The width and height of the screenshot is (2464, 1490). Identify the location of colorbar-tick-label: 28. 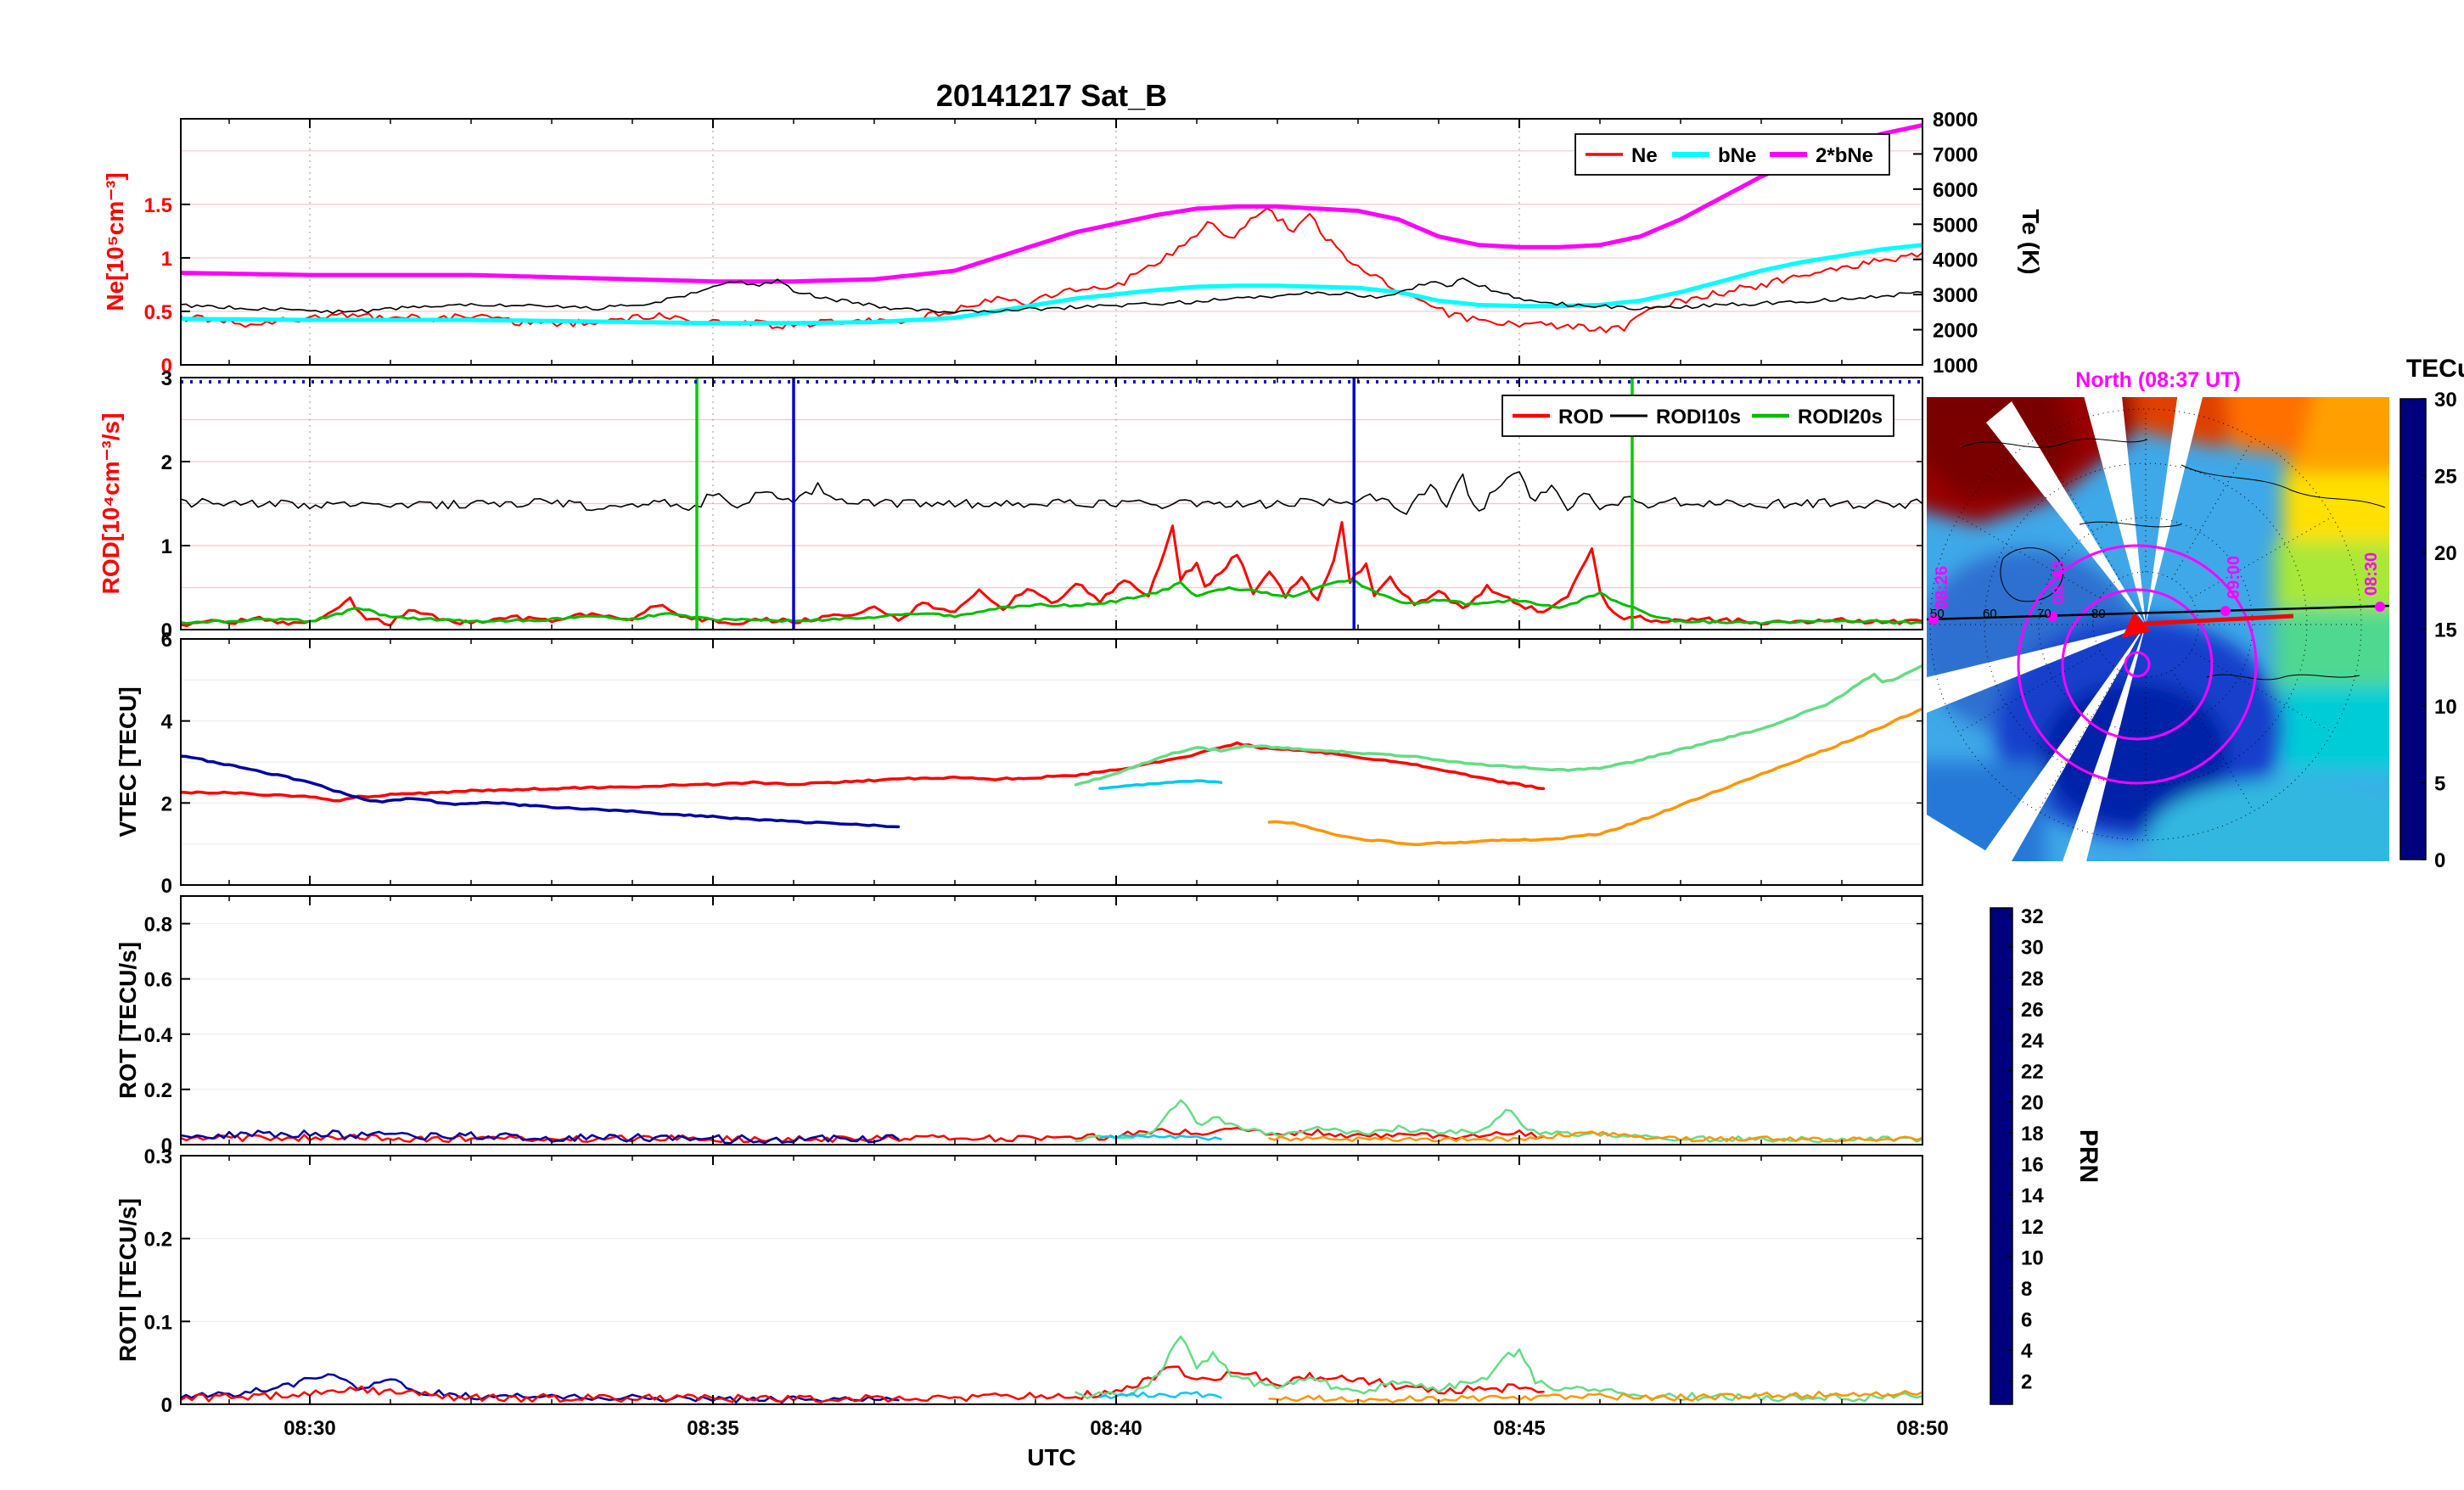
(2032, 978).